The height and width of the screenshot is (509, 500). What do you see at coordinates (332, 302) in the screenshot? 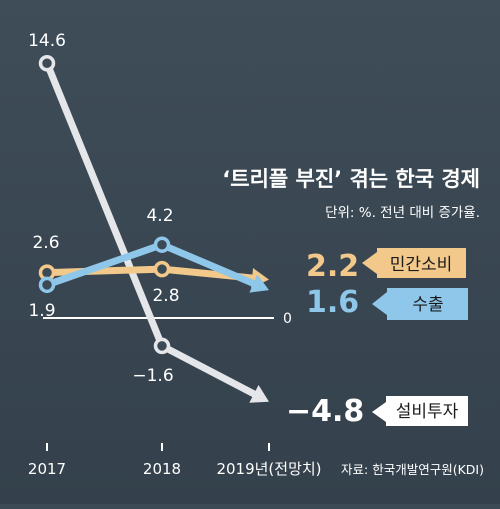
I see `end-value-export: 1.6` at bounding box center [332, 302].